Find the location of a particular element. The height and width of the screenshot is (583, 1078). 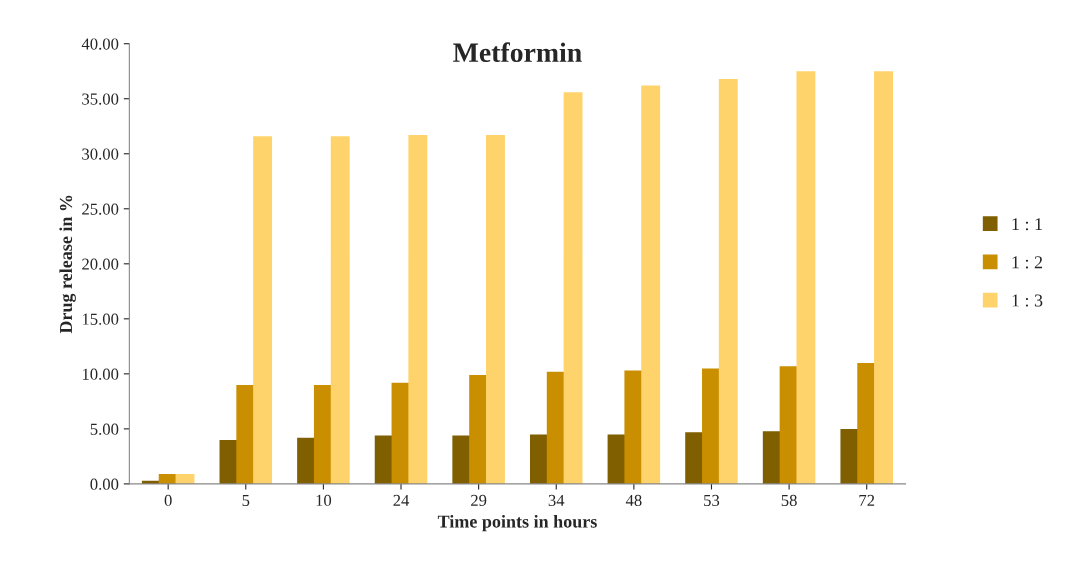

x-tick-label: 58 is located at coordinates (789, 500).